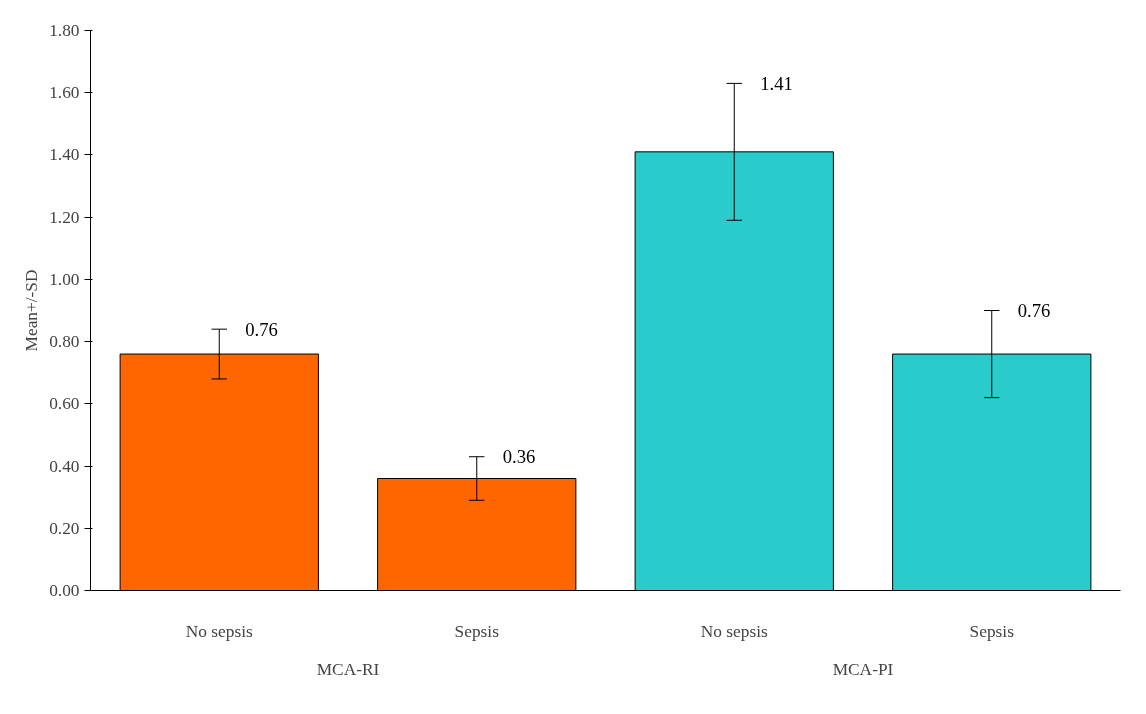  I want to click on text: MCA-PI, so click(863, 669).